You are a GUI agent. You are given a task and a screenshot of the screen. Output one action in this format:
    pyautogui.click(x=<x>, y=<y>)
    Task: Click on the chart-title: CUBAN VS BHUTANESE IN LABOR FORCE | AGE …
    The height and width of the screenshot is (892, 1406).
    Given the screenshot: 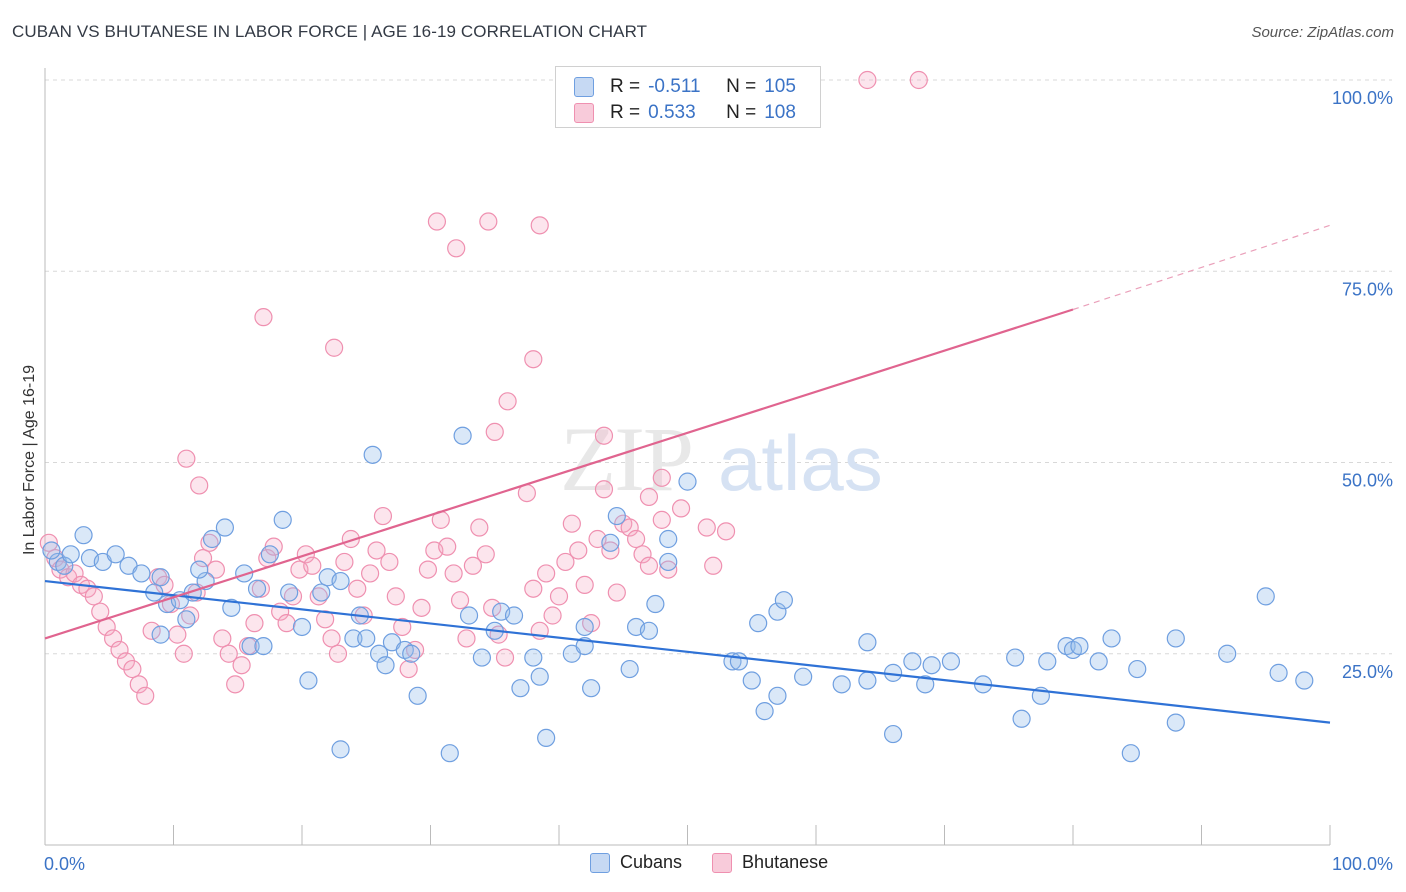 What is the action you would take?
    pyautogui.click(x=330, y=31)
    